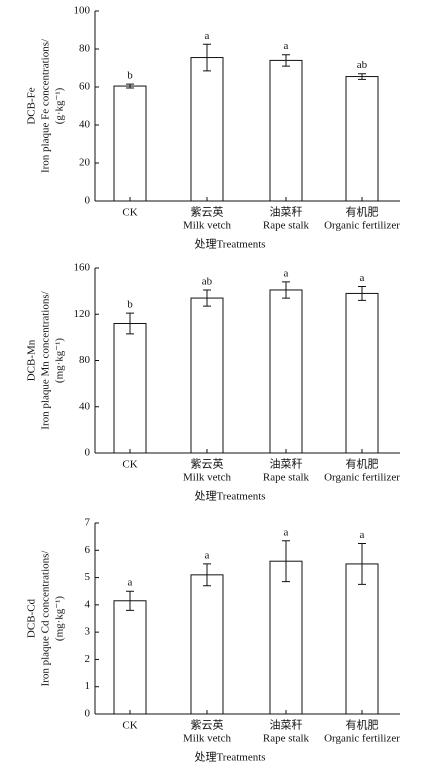 Image resolution: width=448 pixels, height=770 pixels. What do you see at coordinates (88, 550) in the screenshot?
I see `y-tick-label: 6` at bounding box center [88, 550].